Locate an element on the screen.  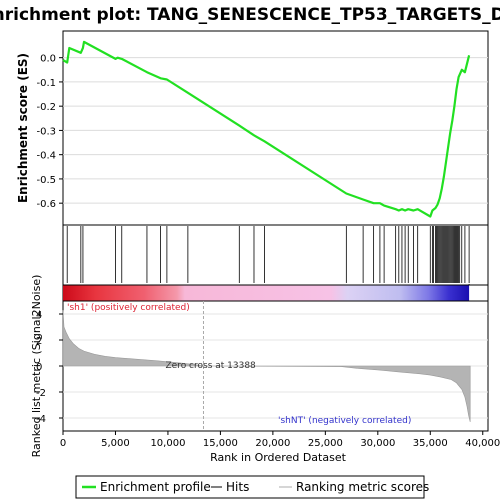
legend-label-hits: Hits is located at coordinates (237, 487).